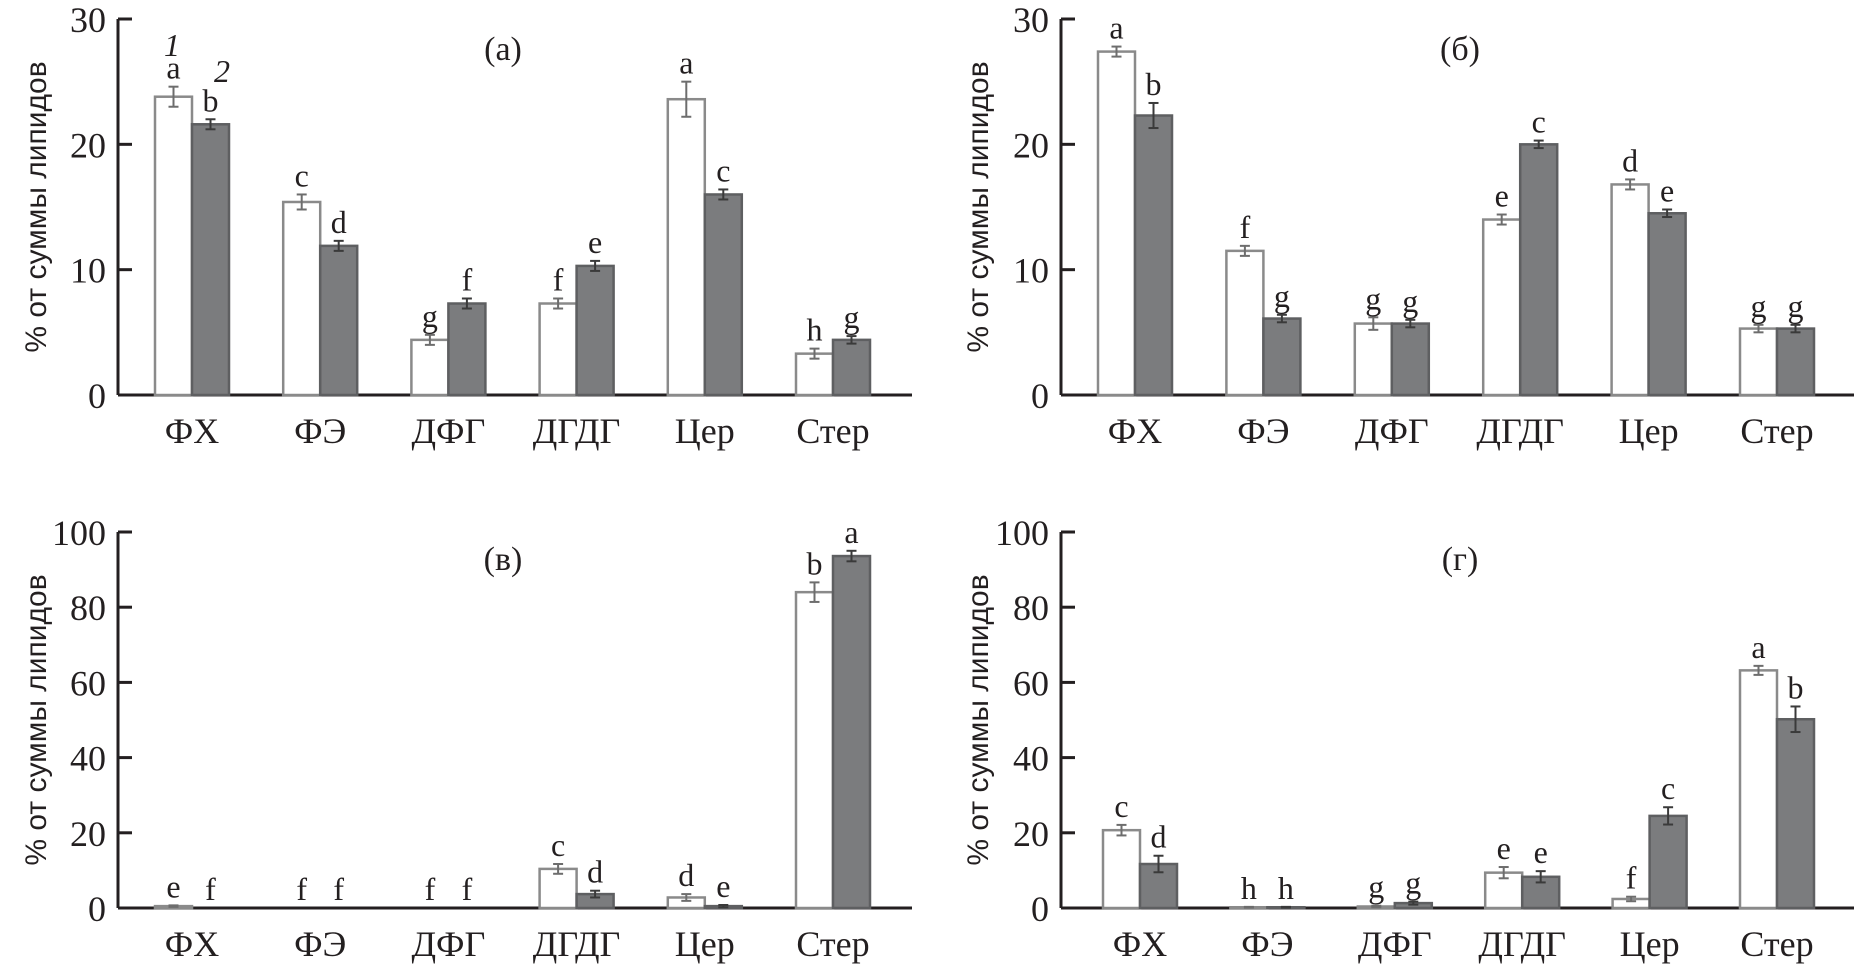 The image size is (1854, 968). What do you see at coordinates (503, 49) in the screenshot?
I see `panel-title: (а)` at bounding box center [503, 49].